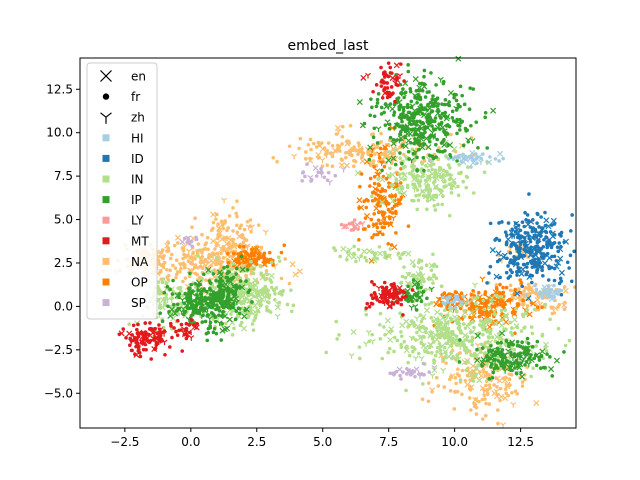  I want to click on legend-label: OP, so click(139, 283).